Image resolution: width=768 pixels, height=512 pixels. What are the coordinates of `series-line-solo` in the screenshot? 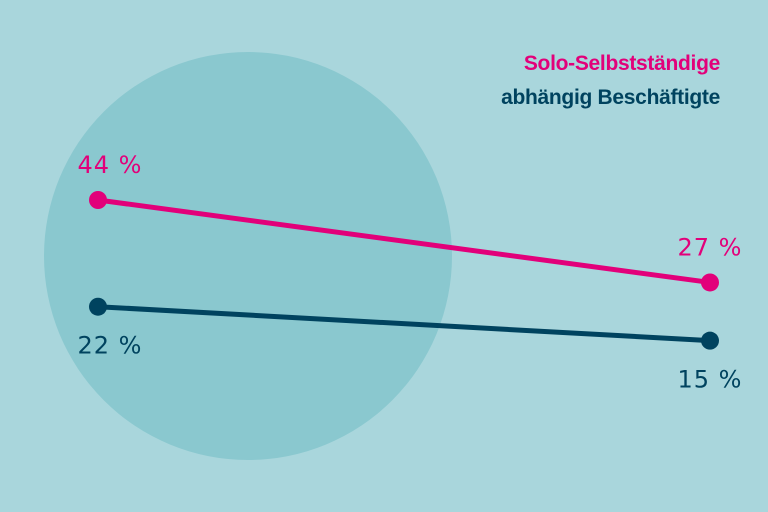 It's located at (404, 241).